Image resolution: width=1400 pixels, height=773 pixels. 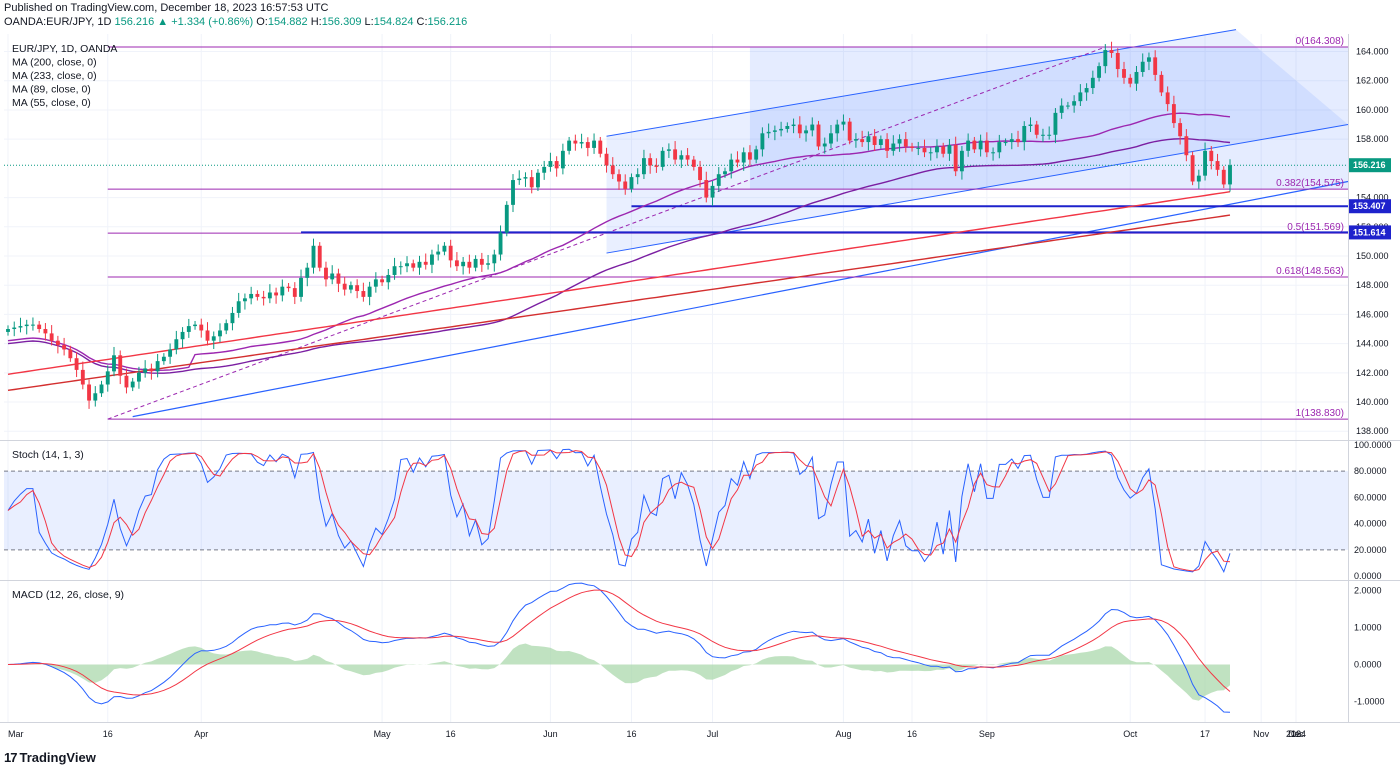 What do you see at coordinates (1370, 471) in the screenshot?
I see `stoch-tick-label: 80.0000` at bounding box center [1370, 471].